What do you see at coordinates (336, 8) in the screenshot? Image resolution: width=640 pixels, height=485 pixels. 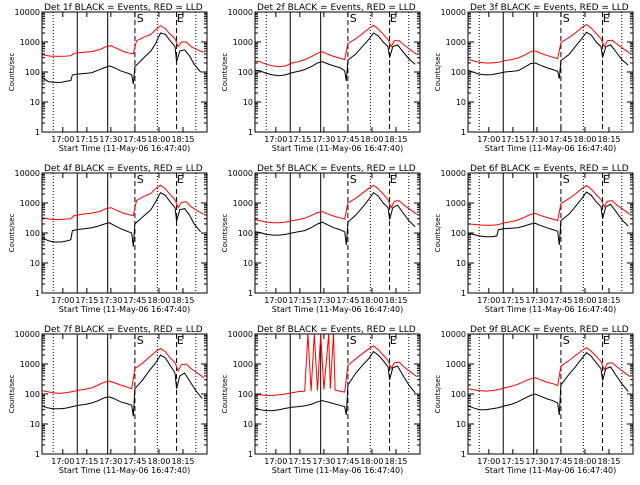 I see `panel-title: Det 2f BLACK = Events, RED = LLD` at bounding box center [336, 8].